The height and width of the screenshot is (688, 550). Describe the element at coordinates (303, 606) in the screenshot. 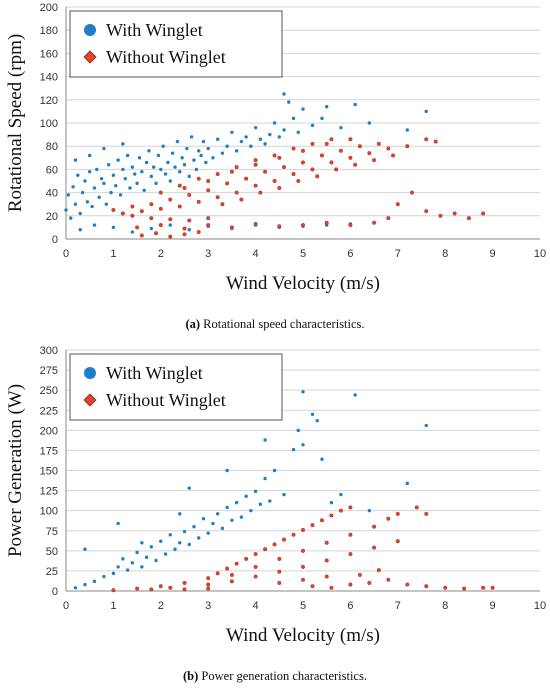

I see `x-tick-label: 5` at that location.